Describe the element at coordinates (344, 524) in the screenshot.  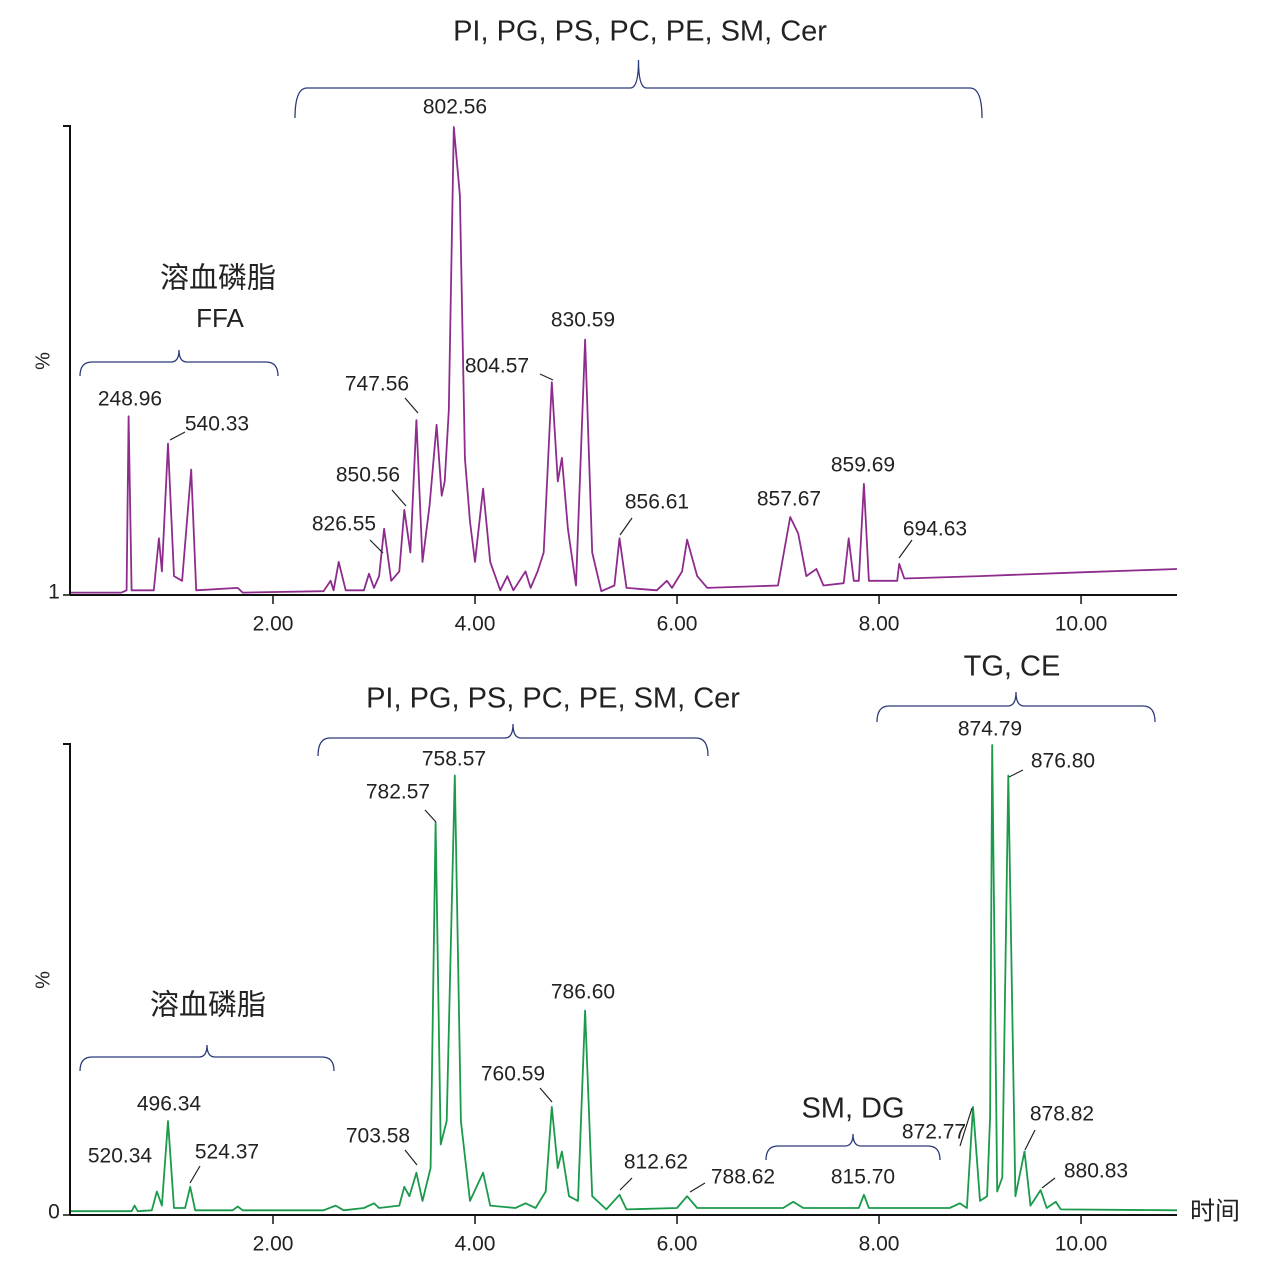
I see `peak-label: 826.55` at that location.